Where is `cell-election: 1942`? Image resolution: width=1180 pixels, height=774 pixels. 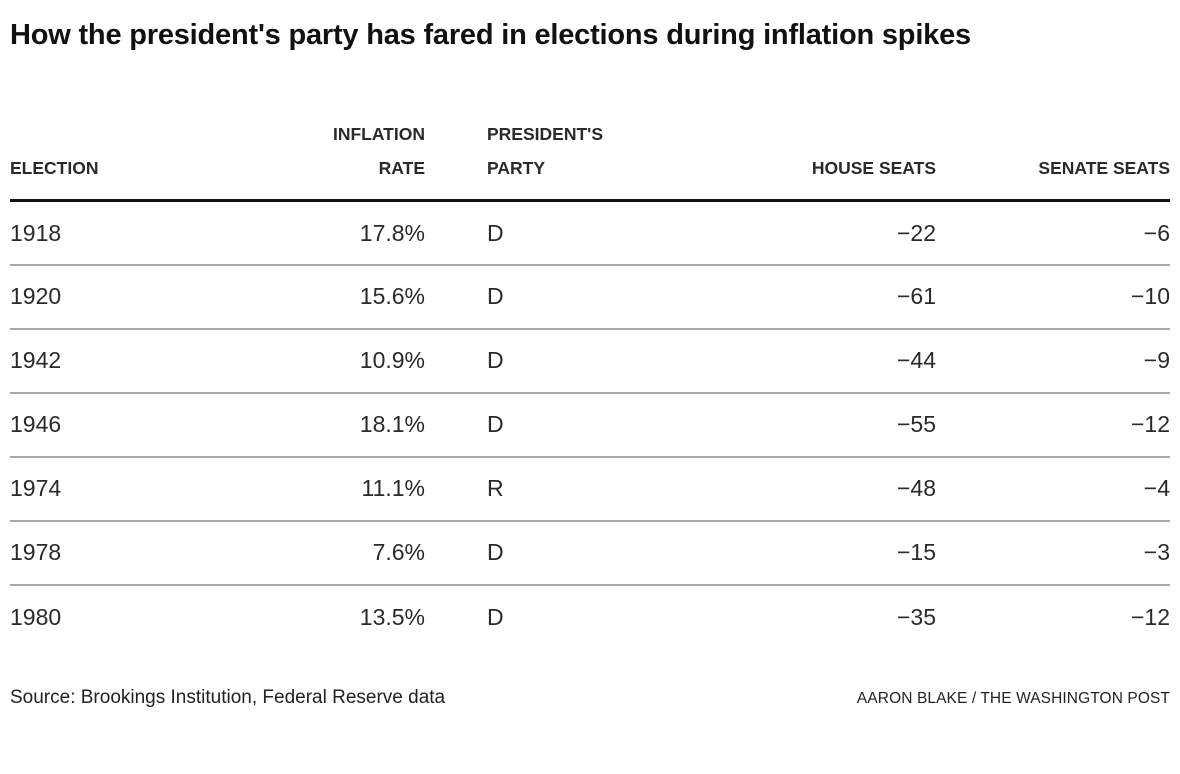
cell-election: 1942 is located at coordinates (105, 361).